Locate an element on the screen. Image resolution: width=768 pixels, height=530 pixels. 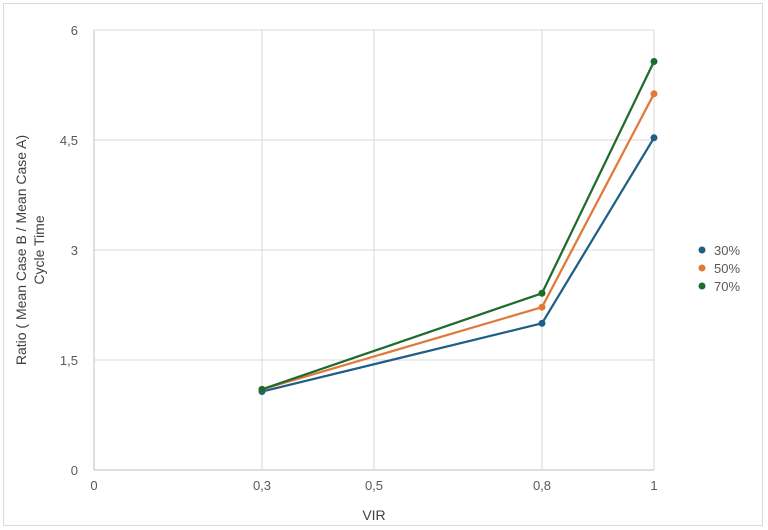
y-axis-title-line-1: Ratio ( Mean Case B / Mean Case A) is located at coordinates (21, 250).